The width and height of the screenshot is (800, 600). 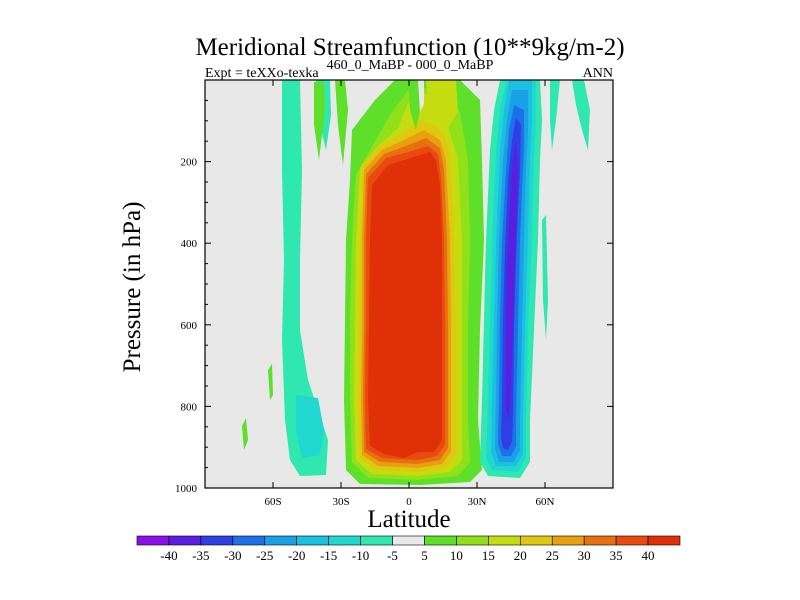 What do you see at coordinates (200, 555) in the screenshot?
I see `colorbar-label-1: -35` at bounding box center [200, 555].